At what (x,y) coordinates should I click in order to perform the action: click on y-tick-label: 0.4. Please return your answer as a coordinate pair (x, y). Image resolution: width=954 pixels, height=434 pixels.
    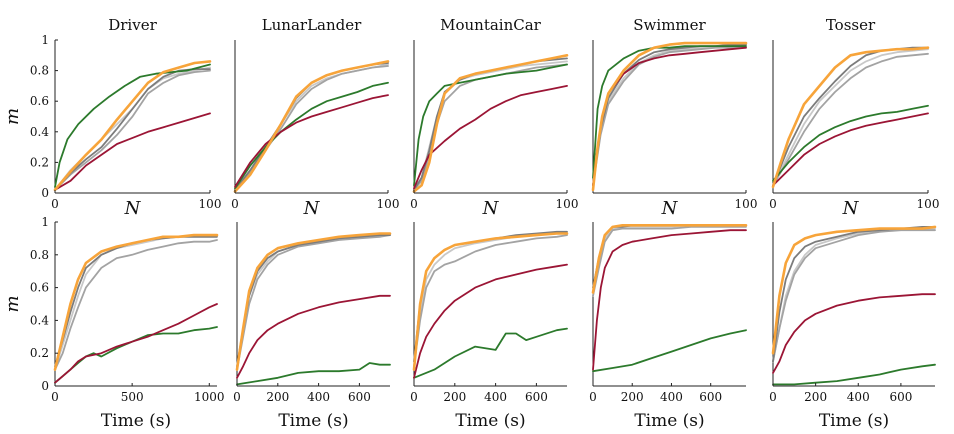
    Looking at the image, I should click on (39, 132).